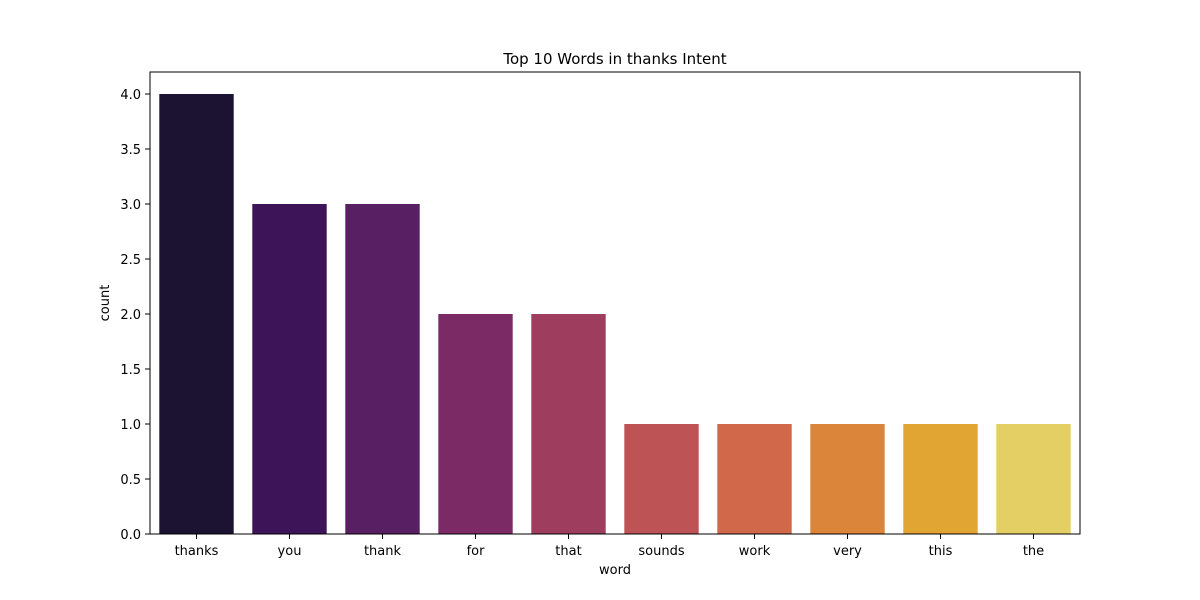  I want to click on x-tick-label: thanks, so click(197, 551).